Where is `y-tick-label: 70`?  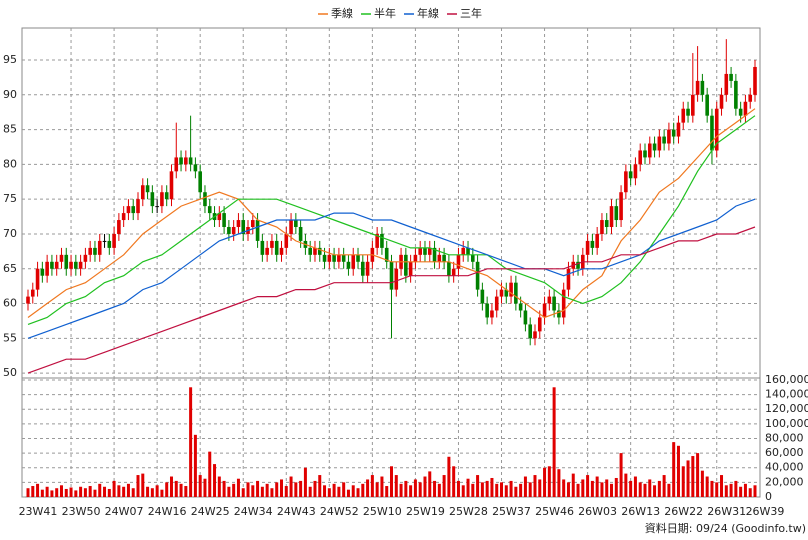 y-tick-label: 70 is located at coordinates (10, 233).